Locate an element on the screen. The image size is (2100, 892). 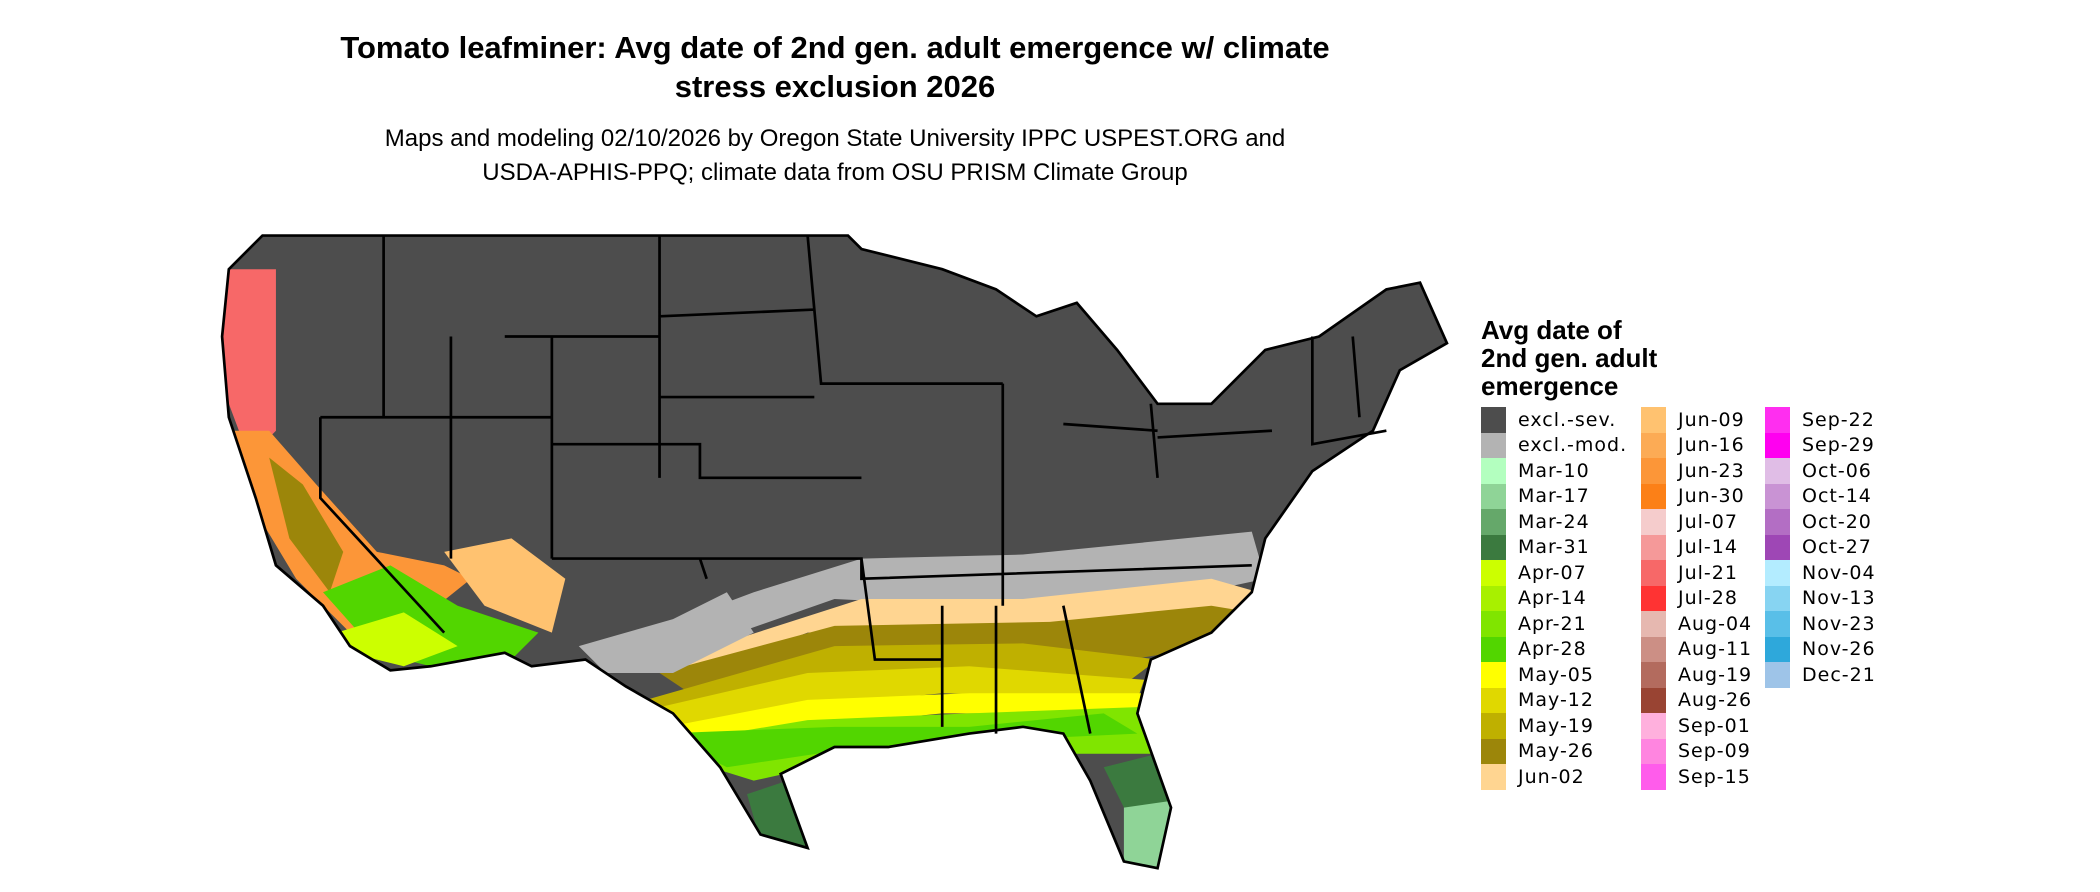
legend-item: May-19 is located at coordinates (1554, 726).